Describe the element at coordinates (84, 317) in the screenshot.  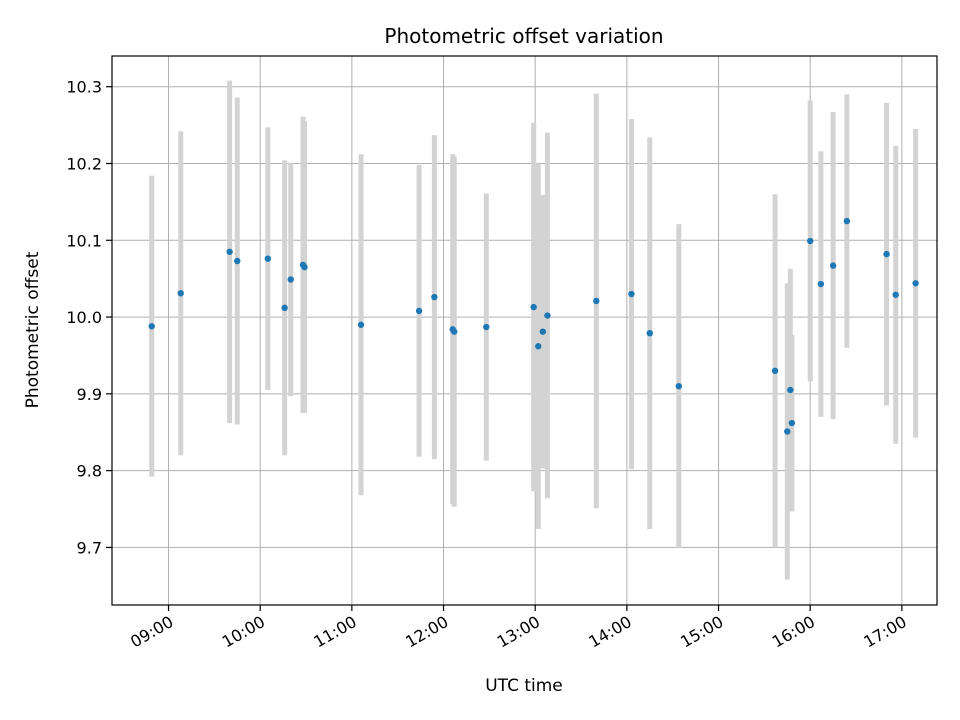
I see `y-tick-label: 10.0` at that location.